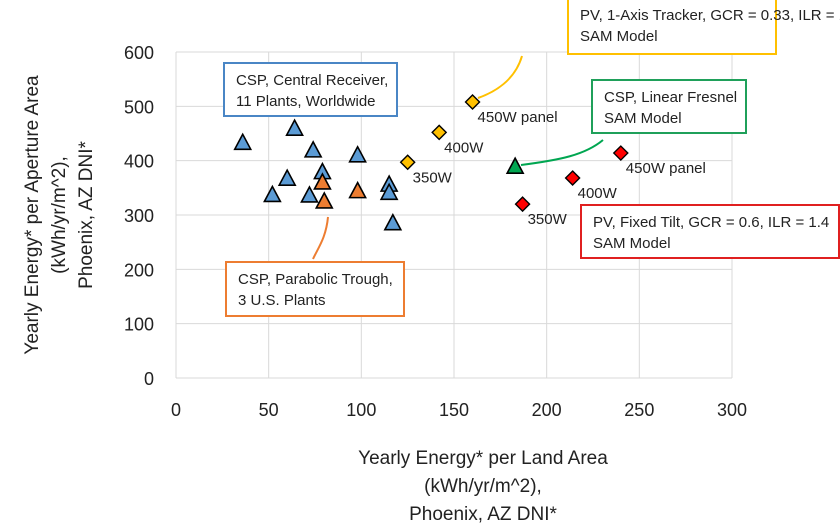 The height and width of the screenshot is (529, 840). I want to click on x-tick-label: 250, so click(639, 410).